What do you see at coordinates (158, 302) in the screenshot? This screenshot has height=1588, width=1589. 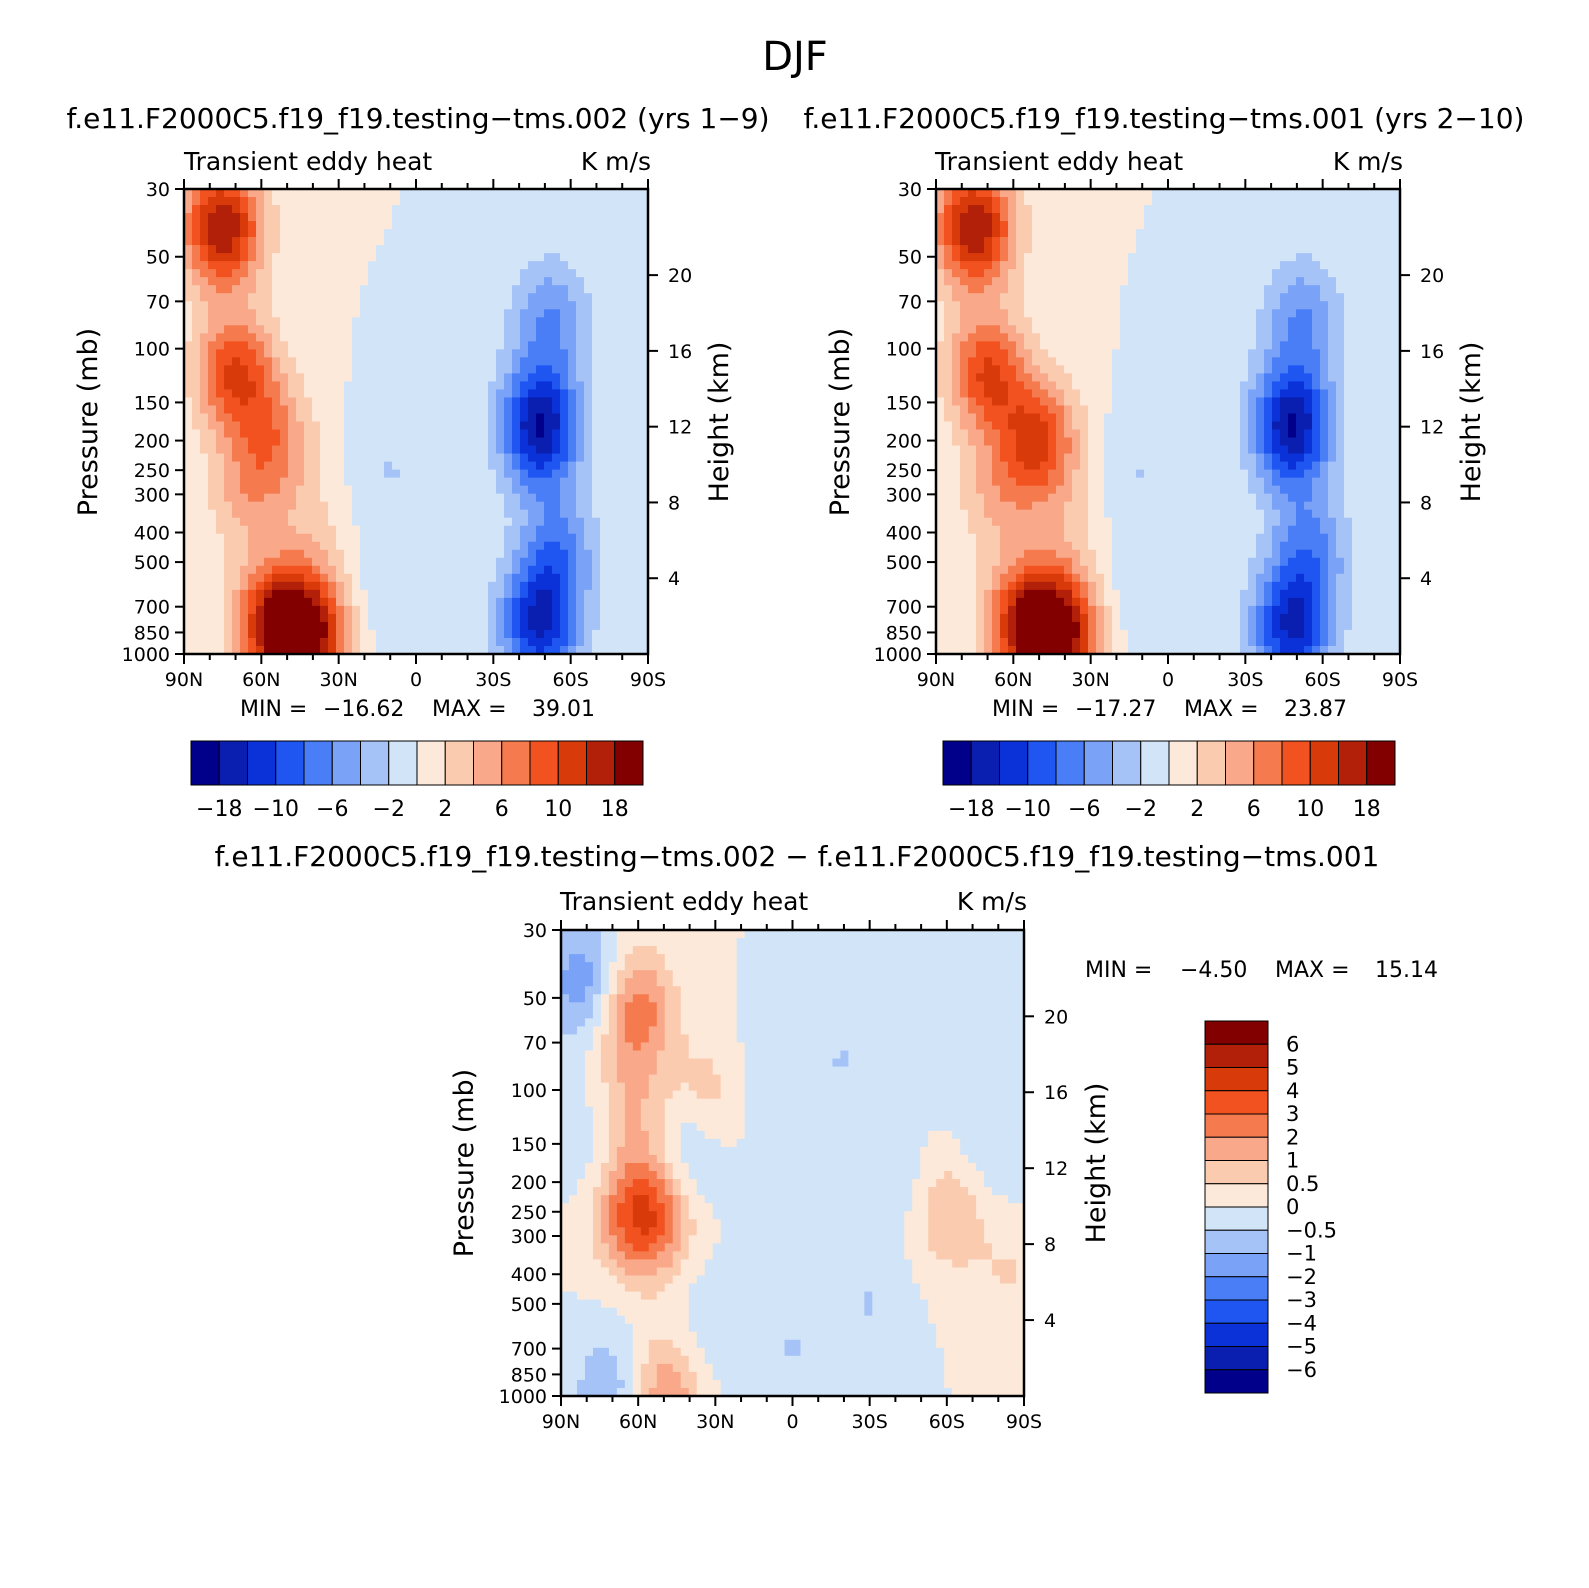 I see `y-tick-label: 70` at bounding box center [158, 302].